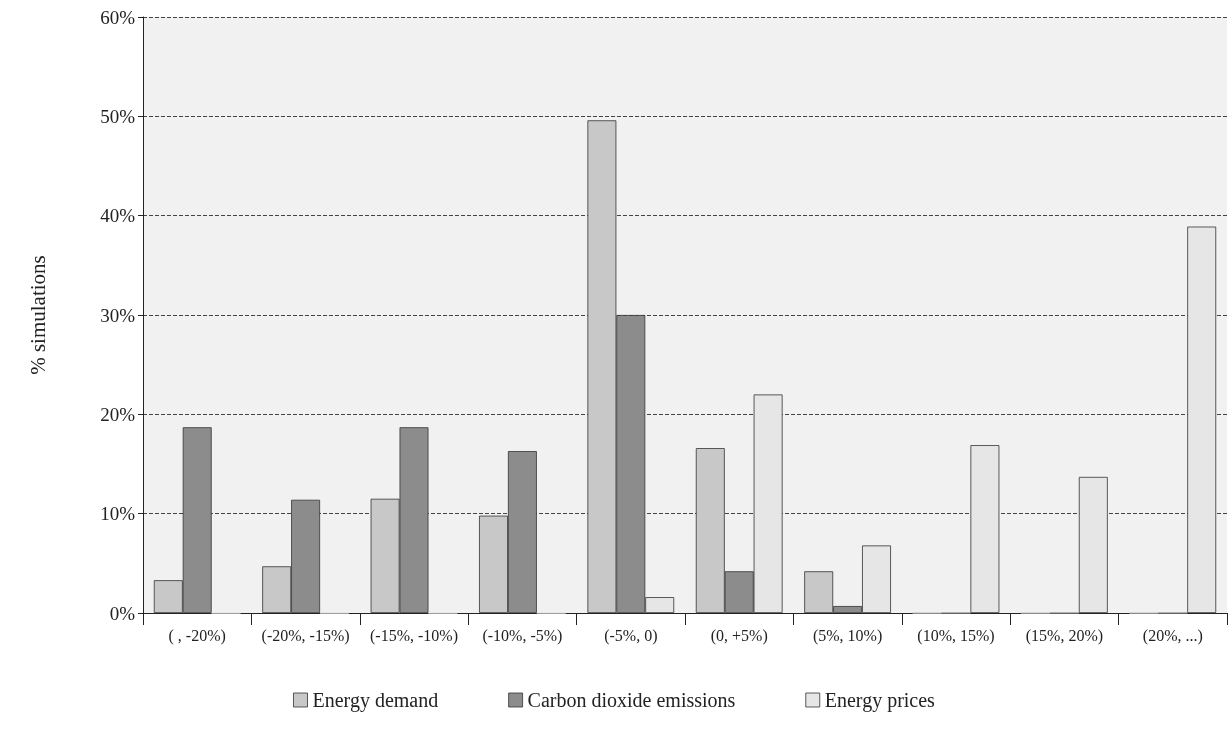 The width and height of the screenshot is (1228, 743). I want to click on x-tick-label: (5%, 10%), so click(847, 635).